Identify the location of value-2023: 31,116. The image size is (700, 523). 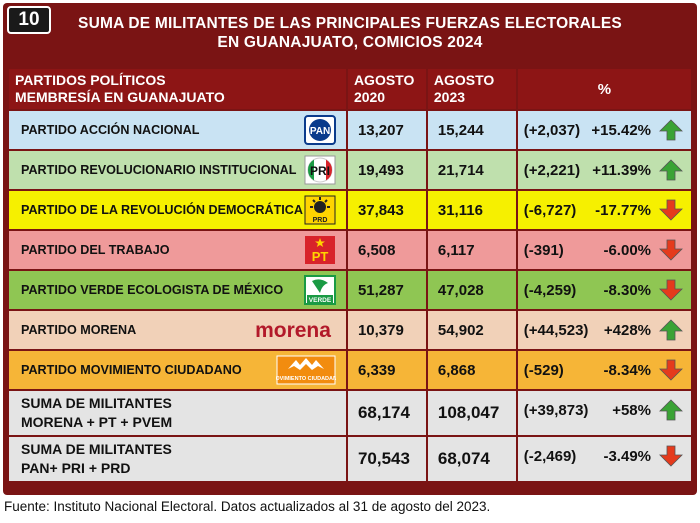
(471, 210).